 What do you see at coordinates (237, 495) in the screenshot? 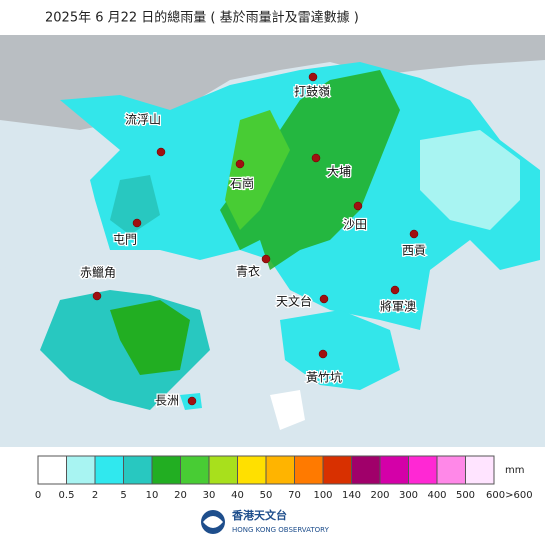
I see `legend-label: 40` at bounding box center [237, 495].